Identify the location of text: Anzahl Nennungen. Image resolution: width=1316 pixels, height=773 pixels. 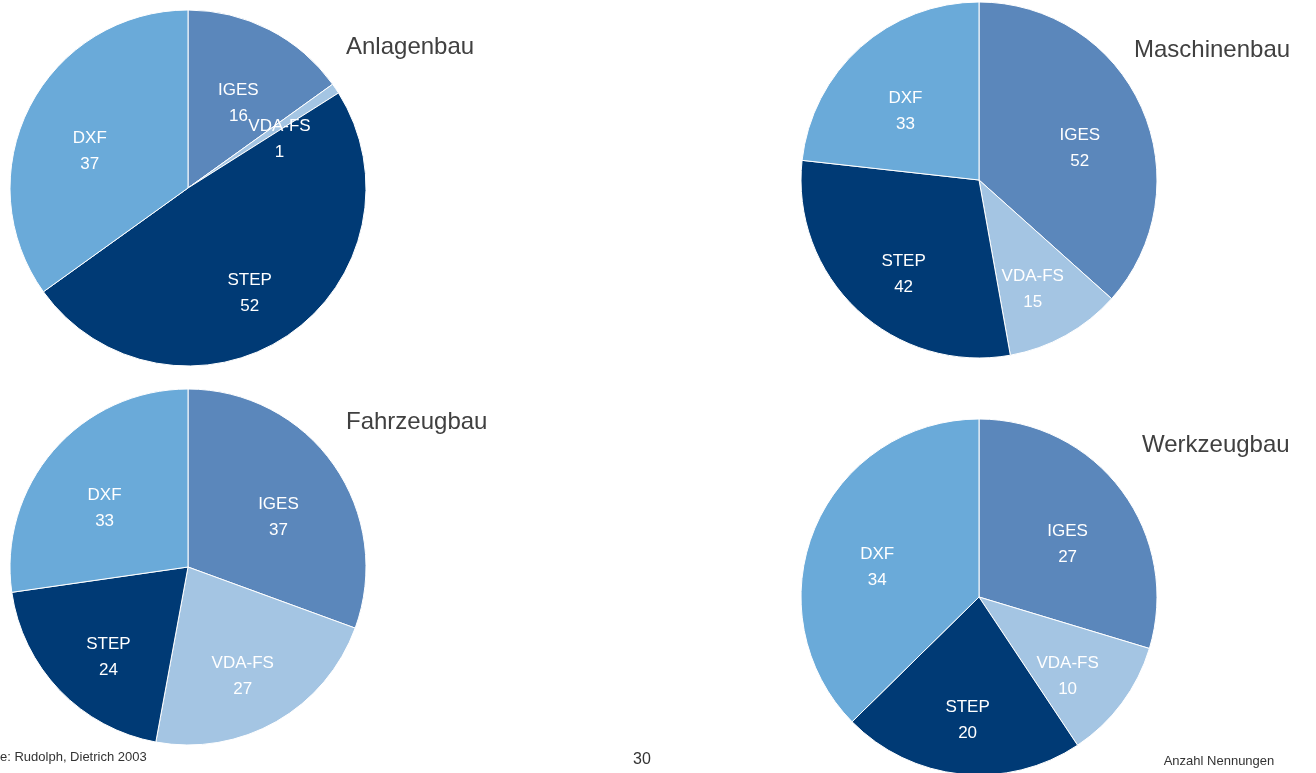
(1219, 760).